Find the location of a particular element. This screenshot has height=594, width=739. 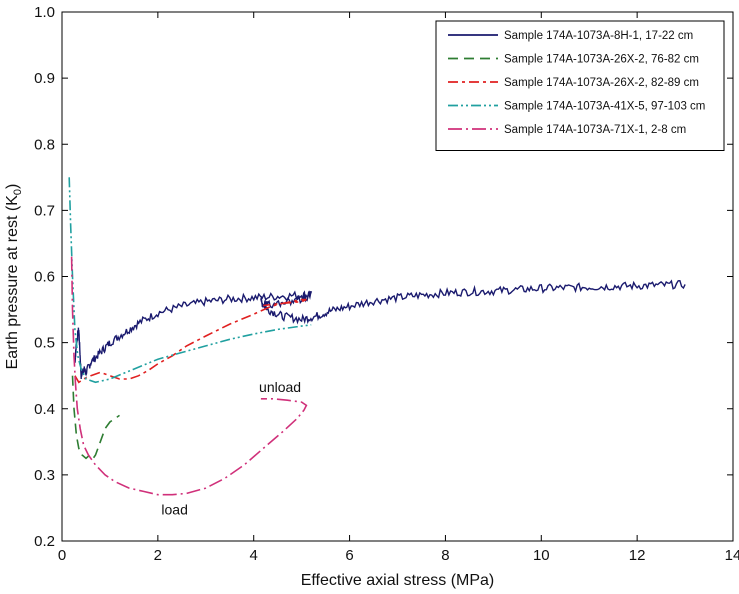

legend-label: Sample 174A-1073A-71X-1, 2-8 cm is located at coordinates (595, 130).